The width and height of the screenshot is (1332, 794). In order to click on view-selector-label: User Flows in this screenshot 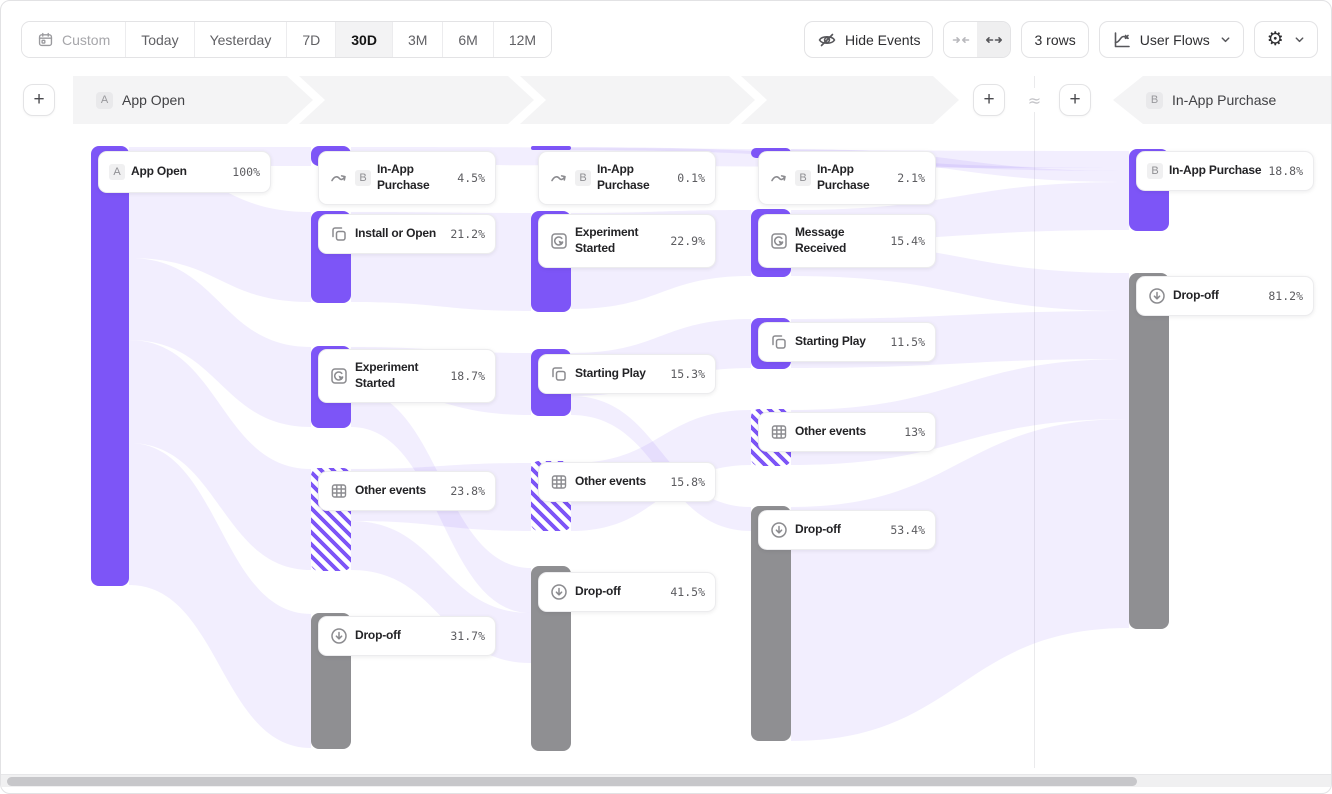, I will do `click(1174, 39)`.